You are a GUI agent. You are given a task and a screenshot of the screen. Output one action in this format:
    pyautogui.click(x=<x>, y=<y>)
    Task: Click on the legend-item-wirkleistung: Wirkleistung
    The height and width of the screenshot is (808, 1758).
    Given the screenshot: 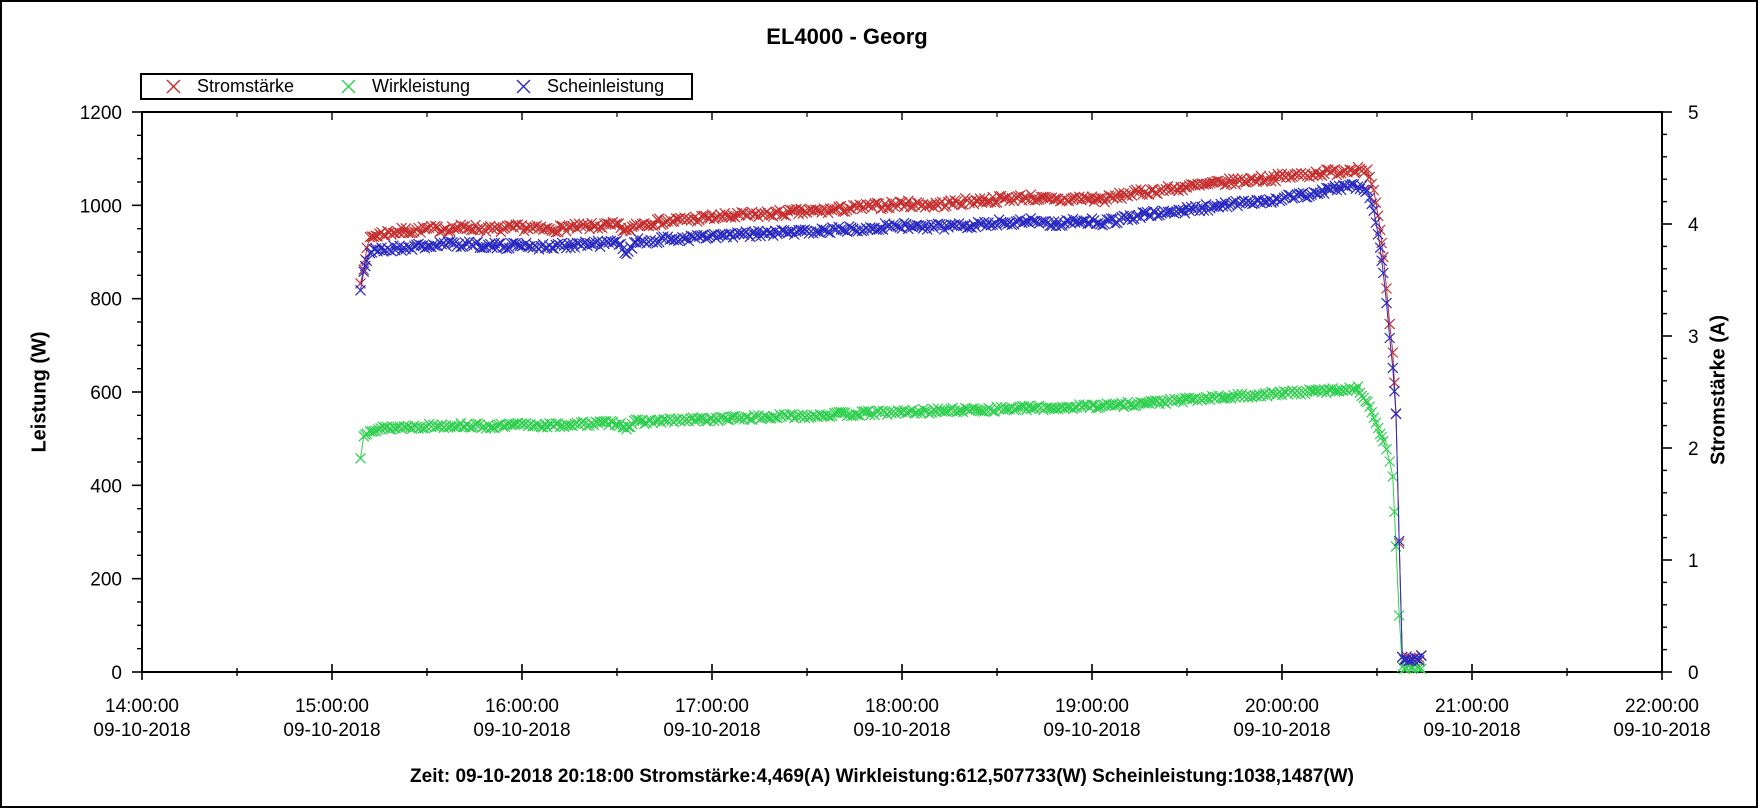 What is the action you would take?
    pyautogui.click(x=428, y=86)
    